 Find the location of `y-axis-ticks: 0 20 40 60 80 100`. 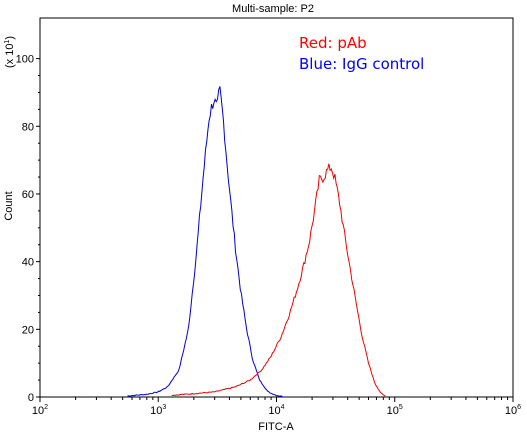

y-axis-ticks: 0 20 40 60 80 100 is located at coordinates (28, 229).